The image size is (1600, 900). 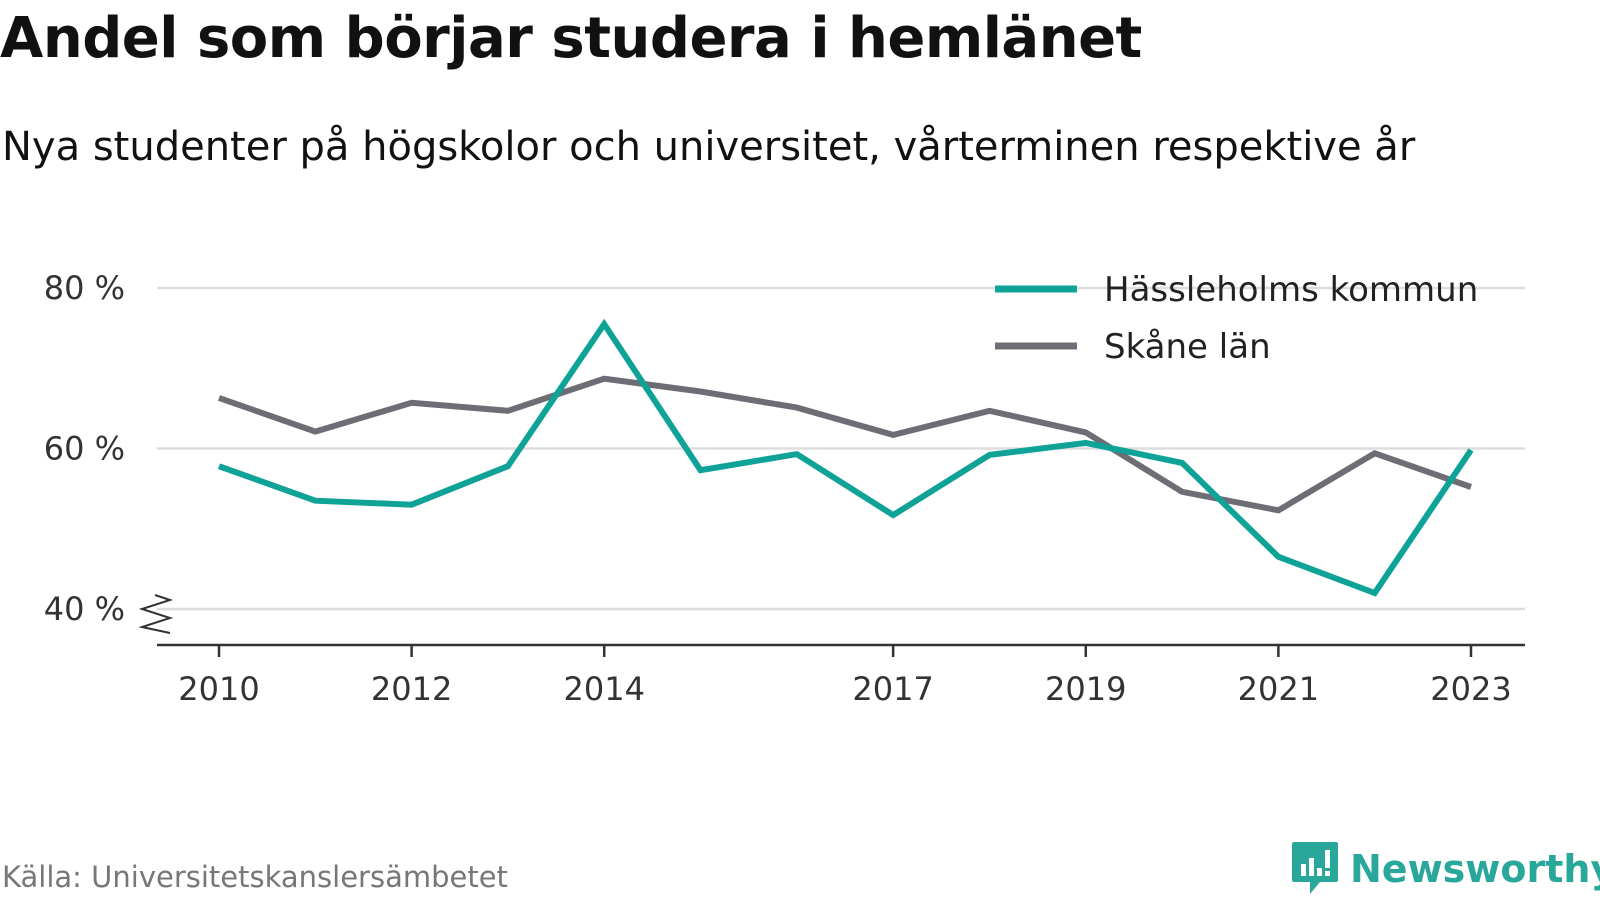 What do you see at coordinates (218, 689) in the screenshot?
I see `x-tick-label: 2010` at bounding box center [218, 689].